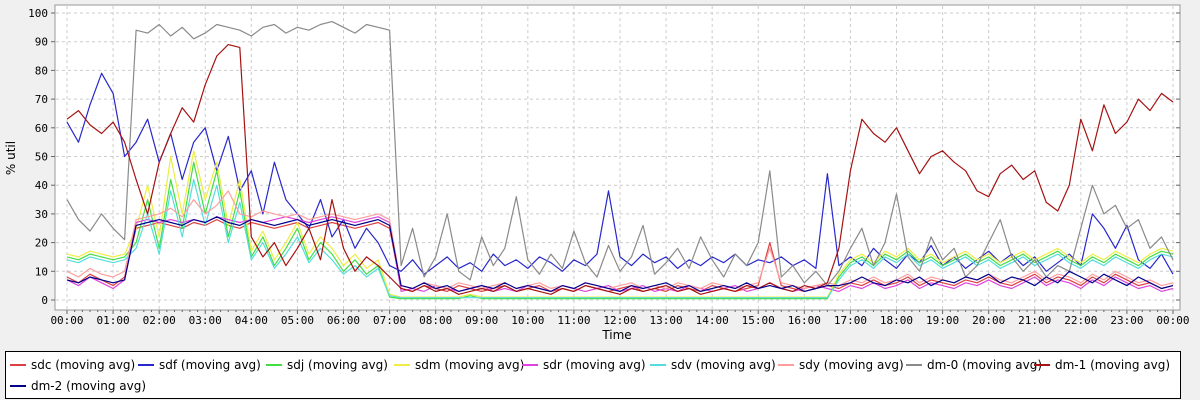 This screenshot has width=1200, height=400. I want to click on x-tick-label: 14:00, so click(712, 320).